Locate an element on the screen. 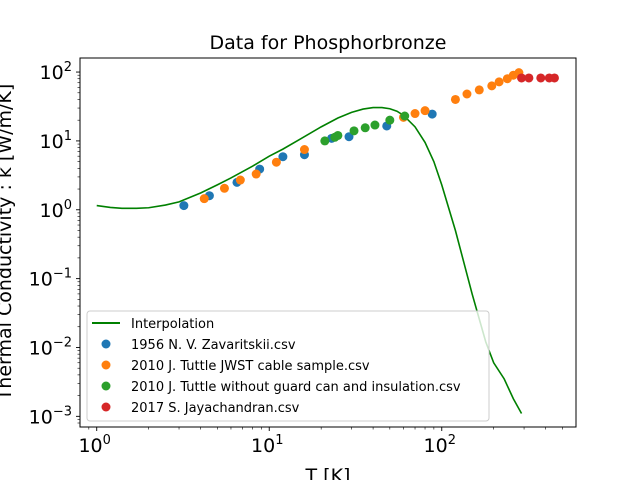 This screenshot has height=480, width=640. x-tick-label: 101 is located at coordinates (267, 445).